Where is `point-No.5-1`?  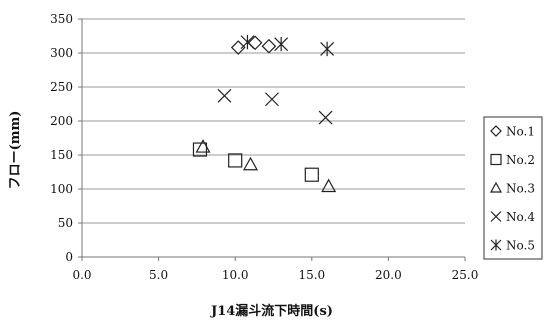
point-No.5-1 is located at coordinates (281, 44).